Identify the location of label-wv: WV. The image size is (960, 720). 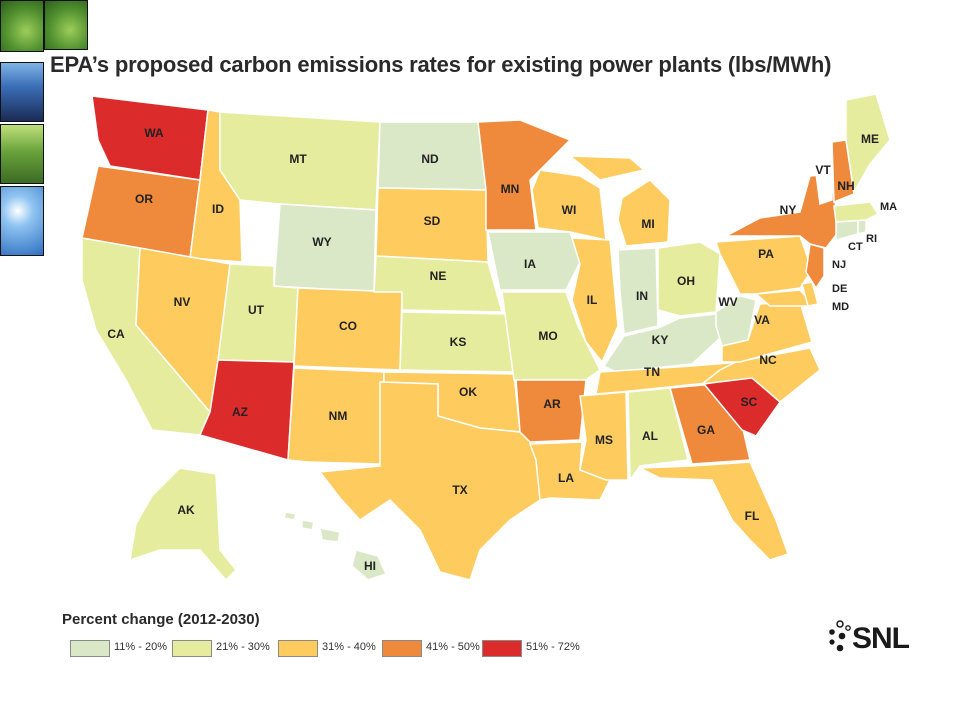
(727, 302).